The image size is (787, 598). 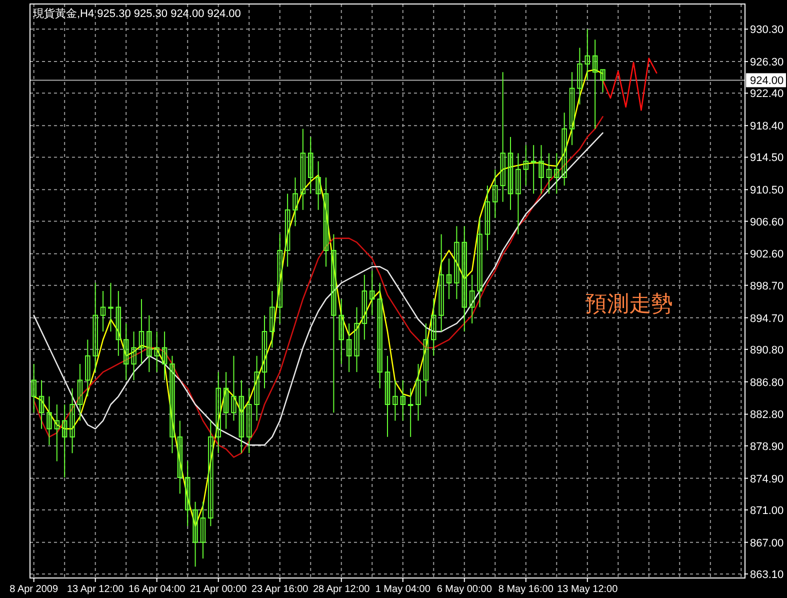 I want to click on y-tick-label: 863.10, so click(x=767, y=574).